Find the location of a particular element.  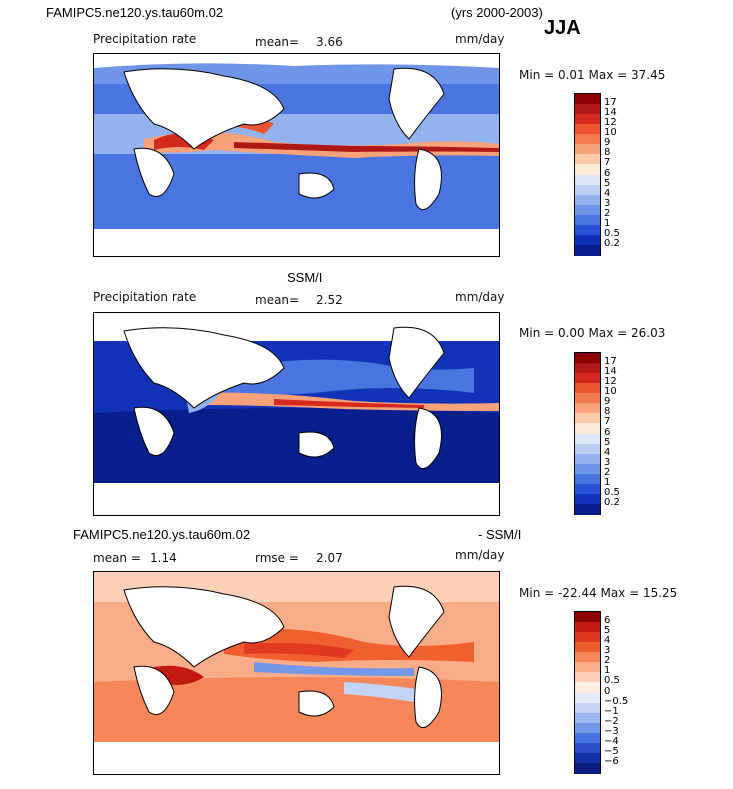

colorbar-tick-label: 7 is located at coordinates (607, 422).